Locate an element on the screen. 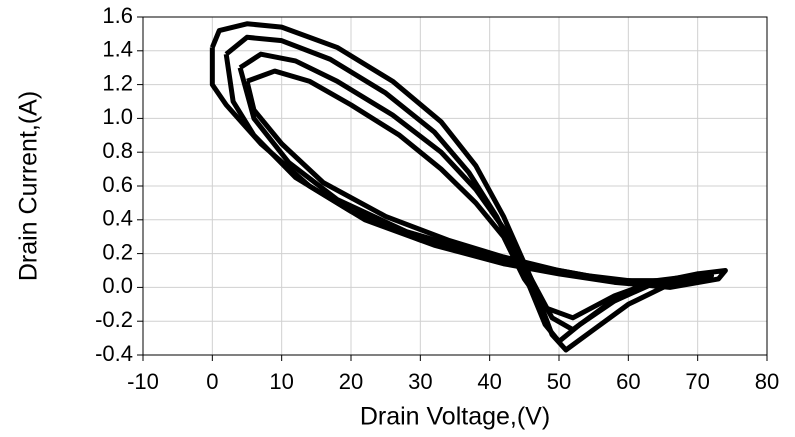 The width and height of the screenshot is (795, 437). x-tick-label: 60 is located at coordinates (628, 381).